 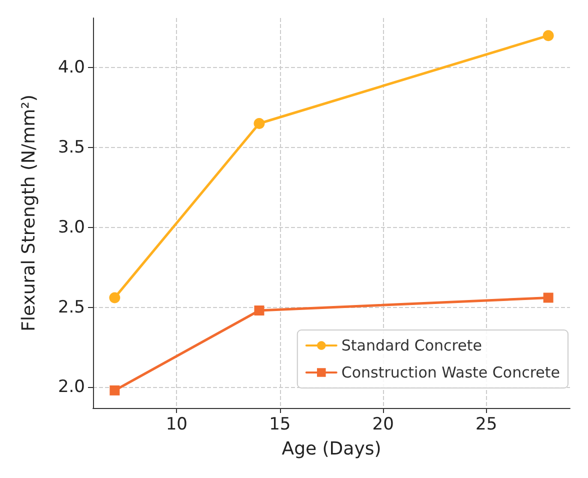 What do you see at coordinates (71, 307) in the screenshot?
I see `y-tick-label: 2.5` at bounding box center [71, 307].